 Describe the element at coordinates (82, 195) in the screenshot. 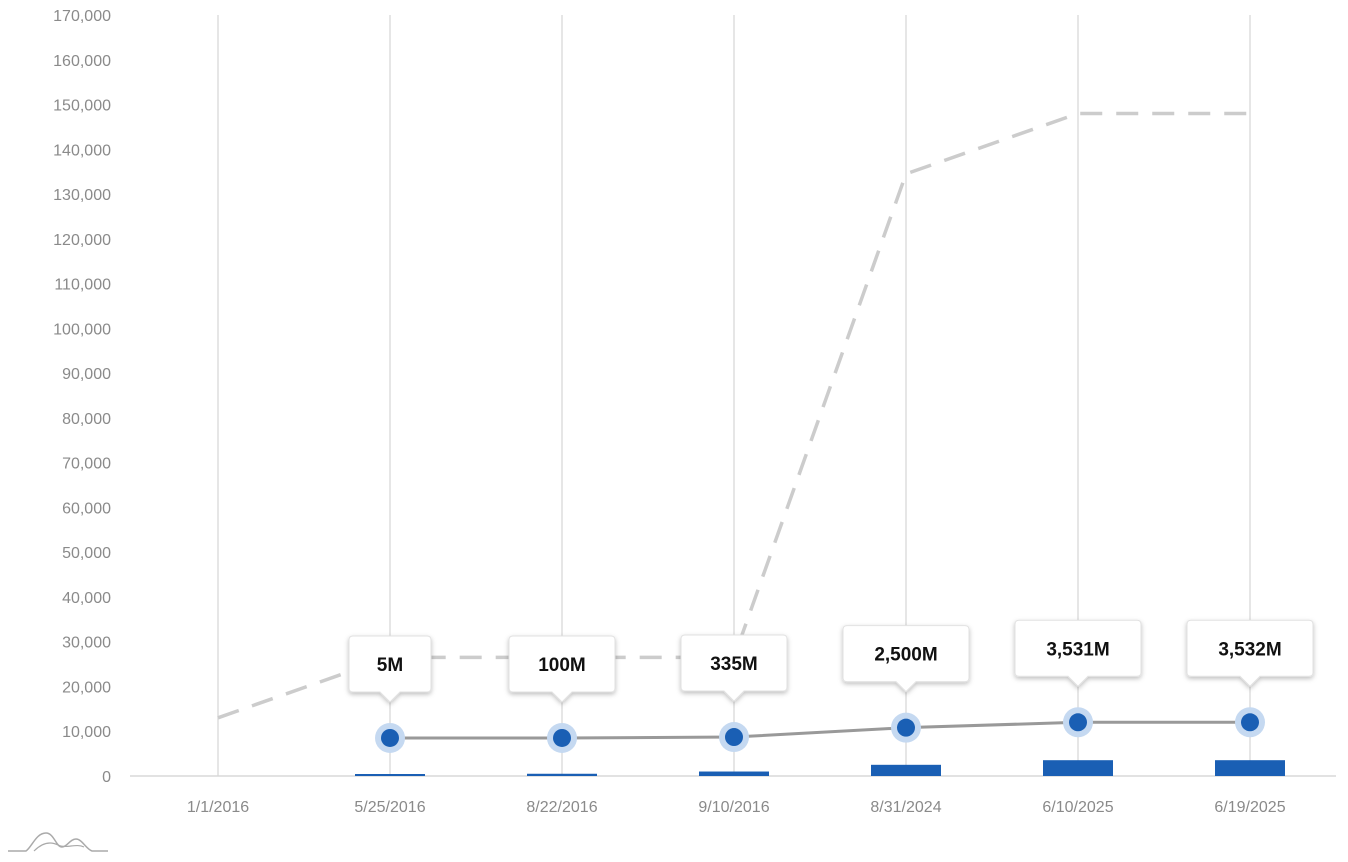

I see `y-tick-label: 130,000` at that location.